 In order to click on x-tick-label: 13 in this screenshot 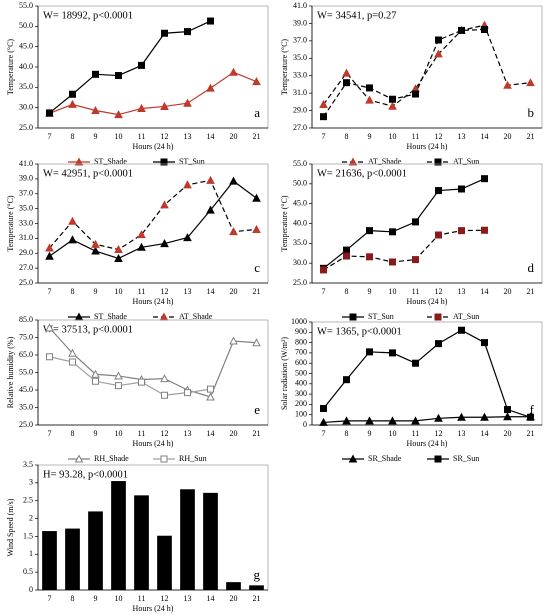, I will do `click(462, 433)`.